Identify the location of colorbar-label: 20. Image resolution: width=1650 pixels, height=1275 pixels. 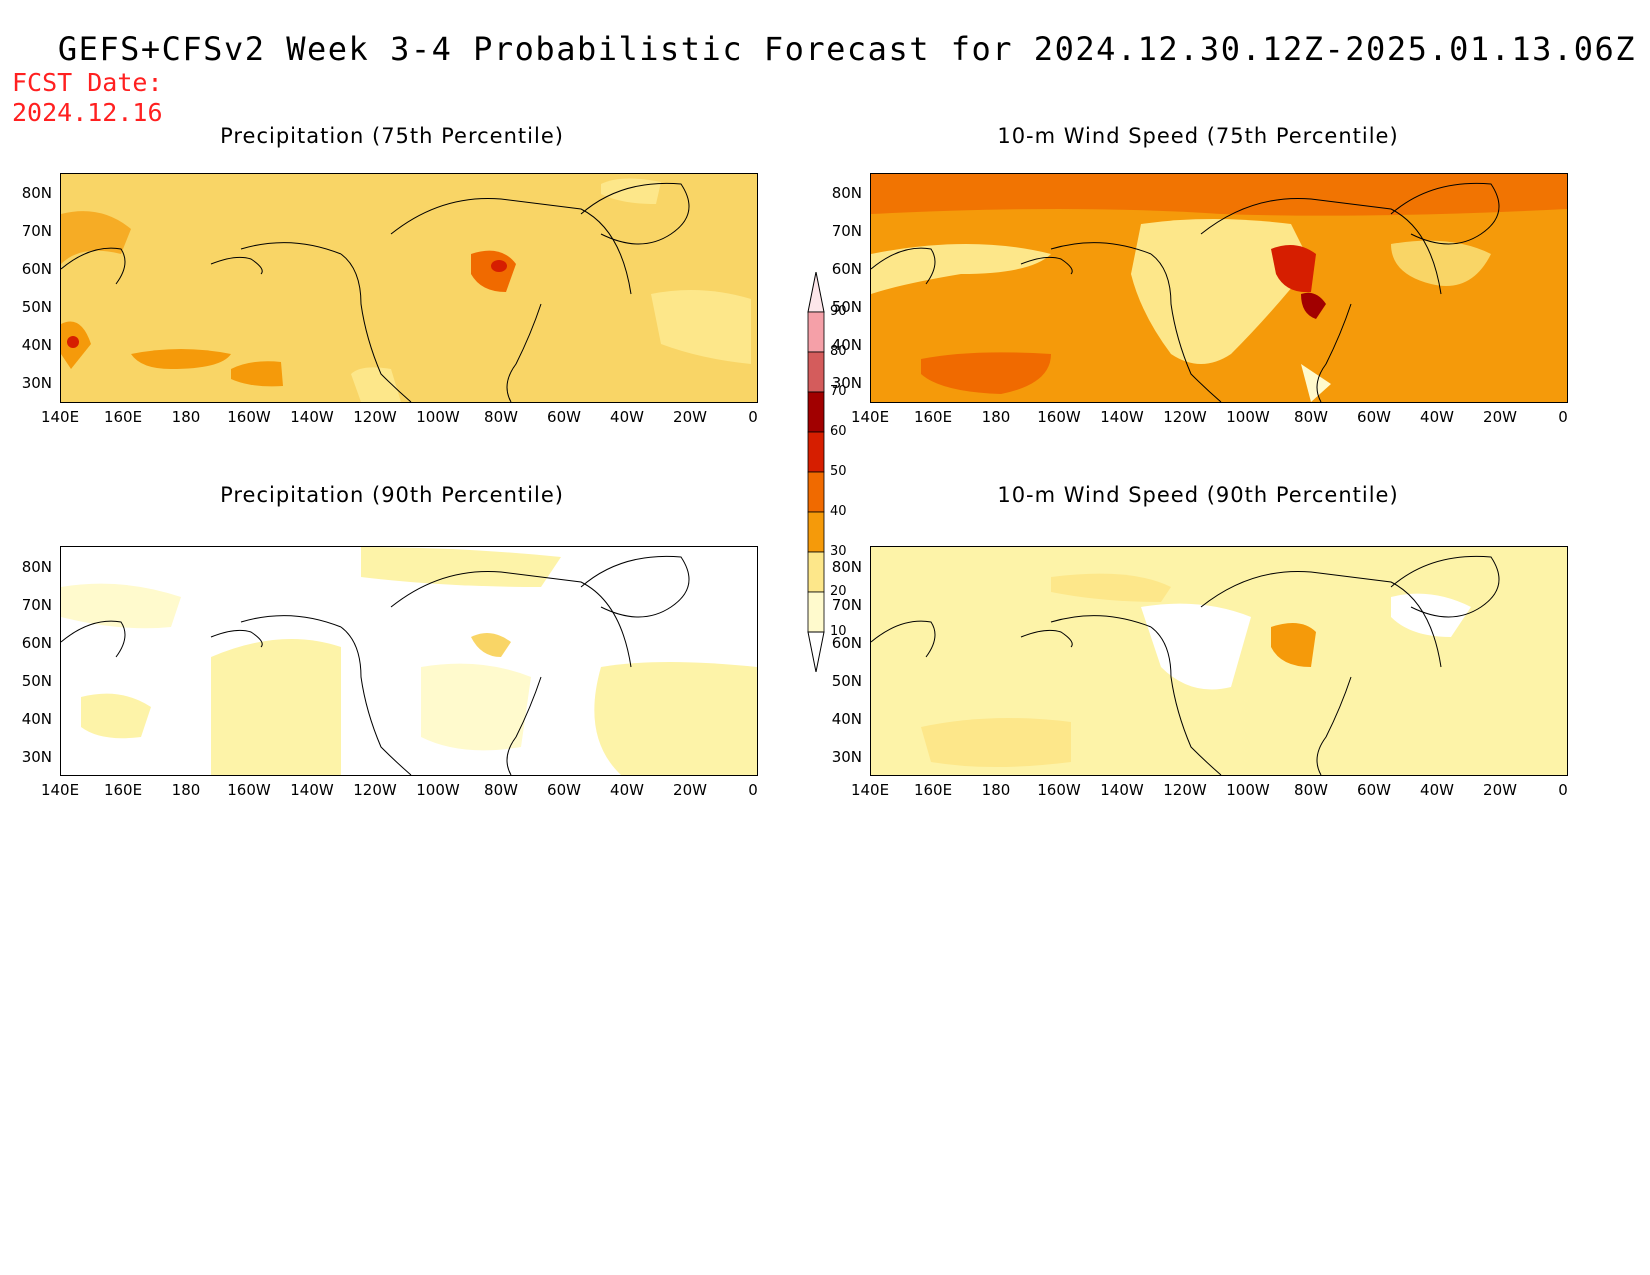
(838, 591).